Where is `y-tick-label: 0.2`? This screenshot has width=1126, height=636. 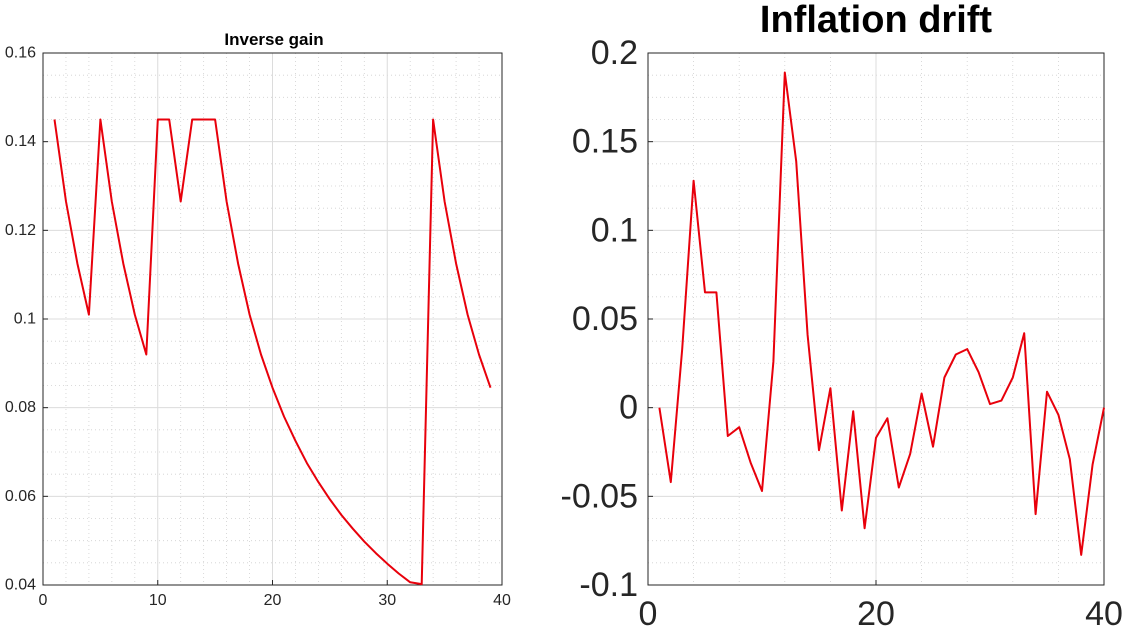 y-tick-label: 0.2 is located at coordinates (614, 53).